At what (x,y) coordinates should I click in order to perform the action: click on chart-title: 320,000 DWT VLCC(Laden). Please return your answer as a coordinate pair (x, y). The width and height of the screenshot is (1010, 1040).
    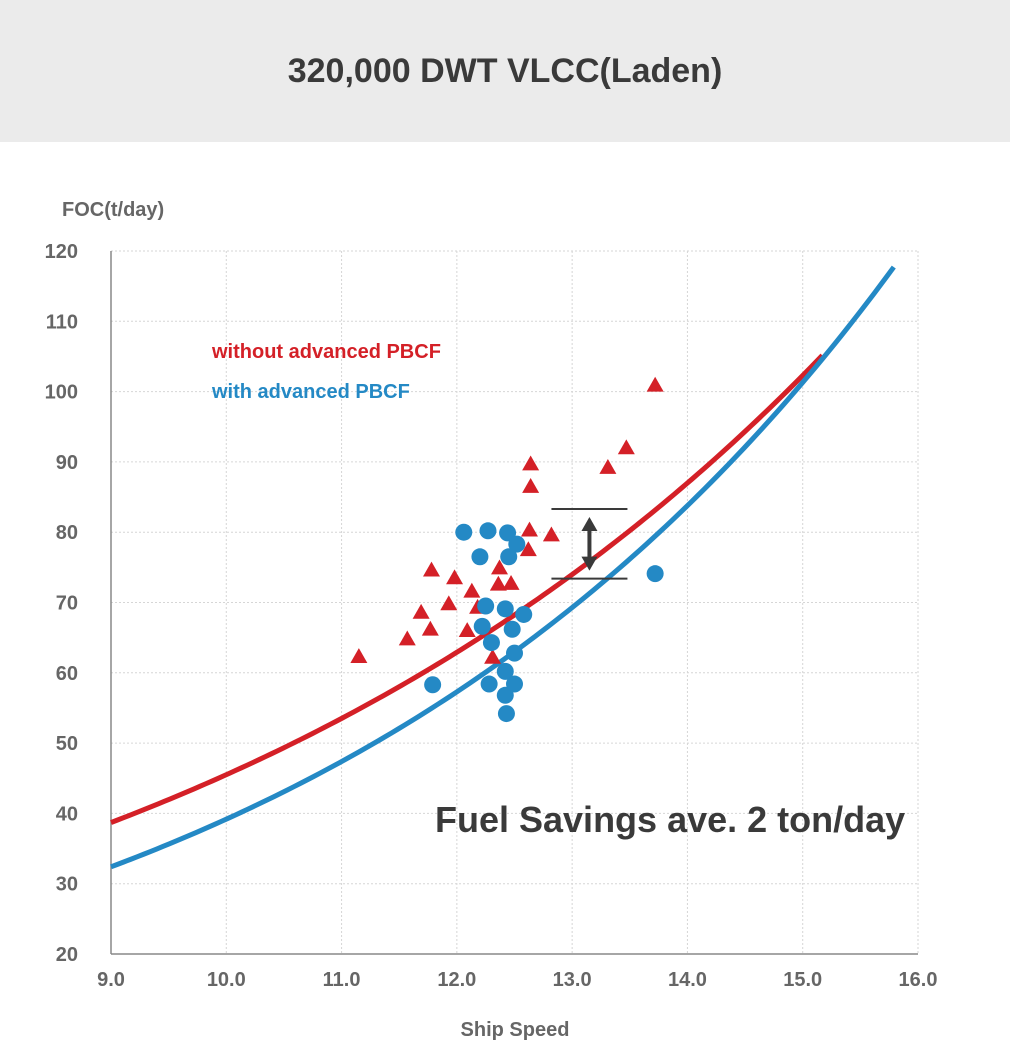
    Looking at the image, I should click on (505, 70).